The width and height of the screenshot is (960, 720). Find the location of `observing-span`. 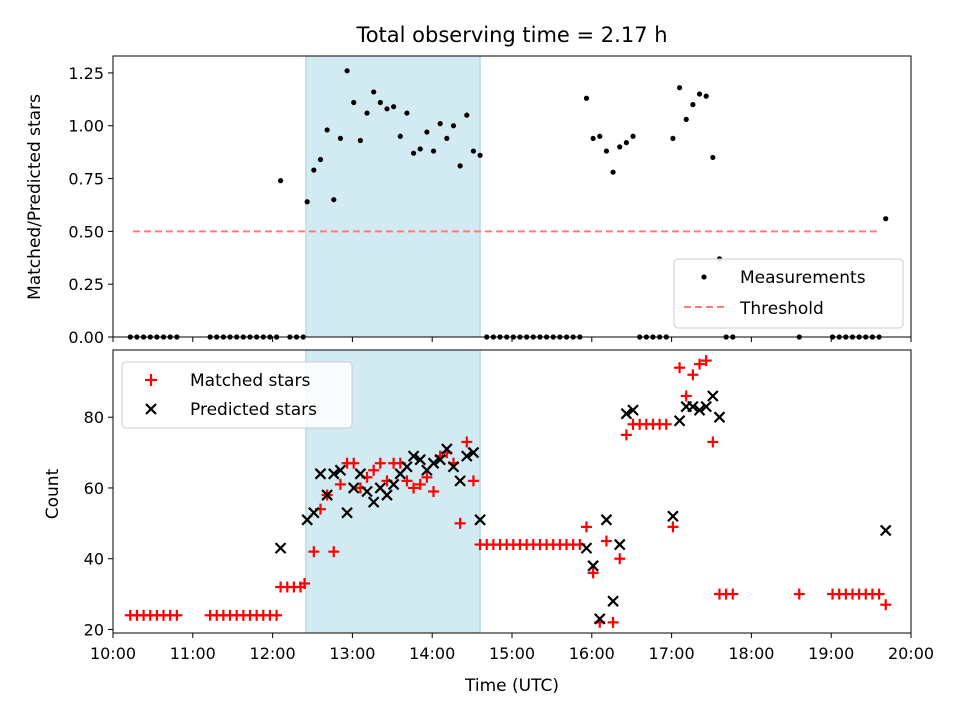

observing-span is located at coordinates (393, 196).